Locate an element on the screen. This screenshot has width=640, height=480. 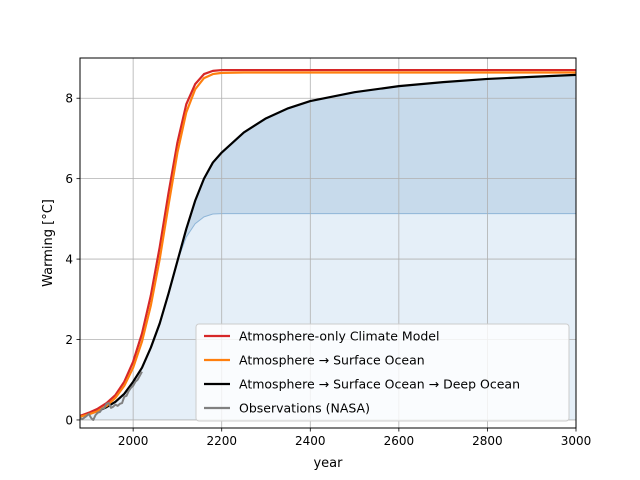
legend-label: Atmosphere-only Climate Model is located at coordinates (339, 336).